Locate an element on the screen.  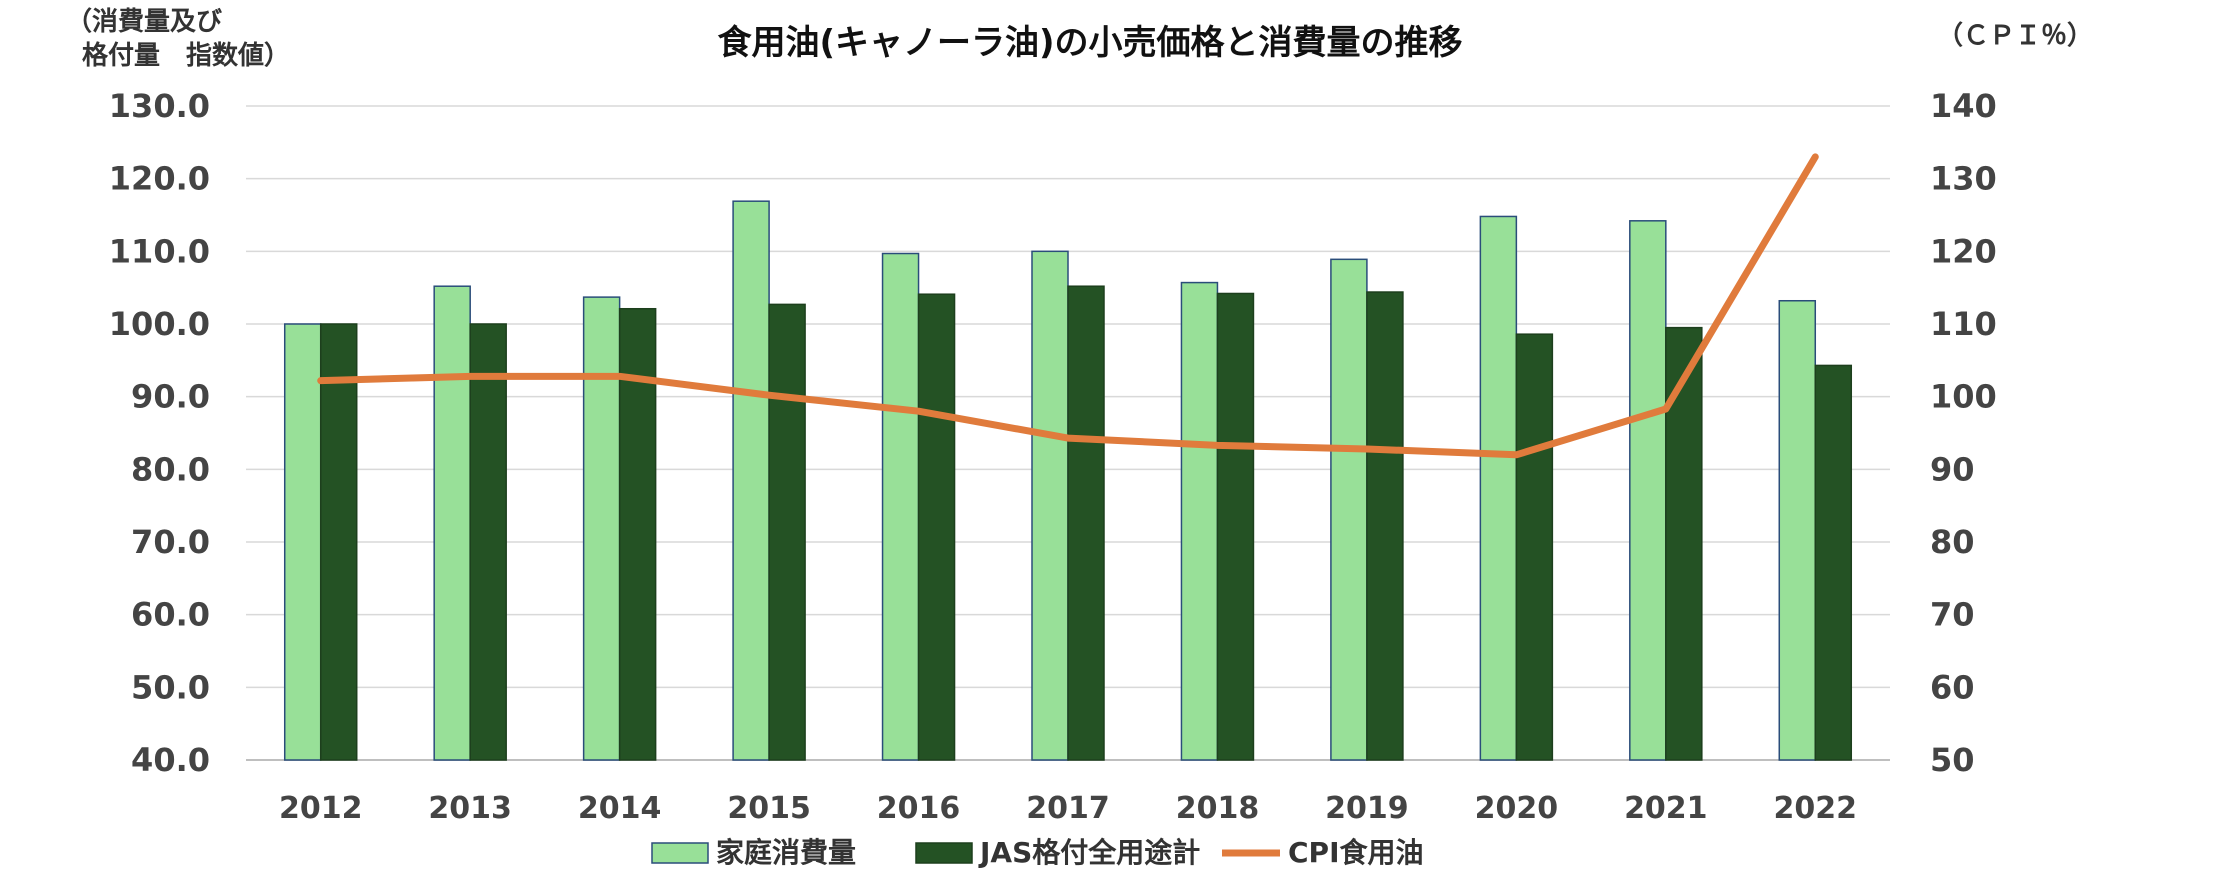
x-tick-label: 2021 is located at coordinates (1666, 808).